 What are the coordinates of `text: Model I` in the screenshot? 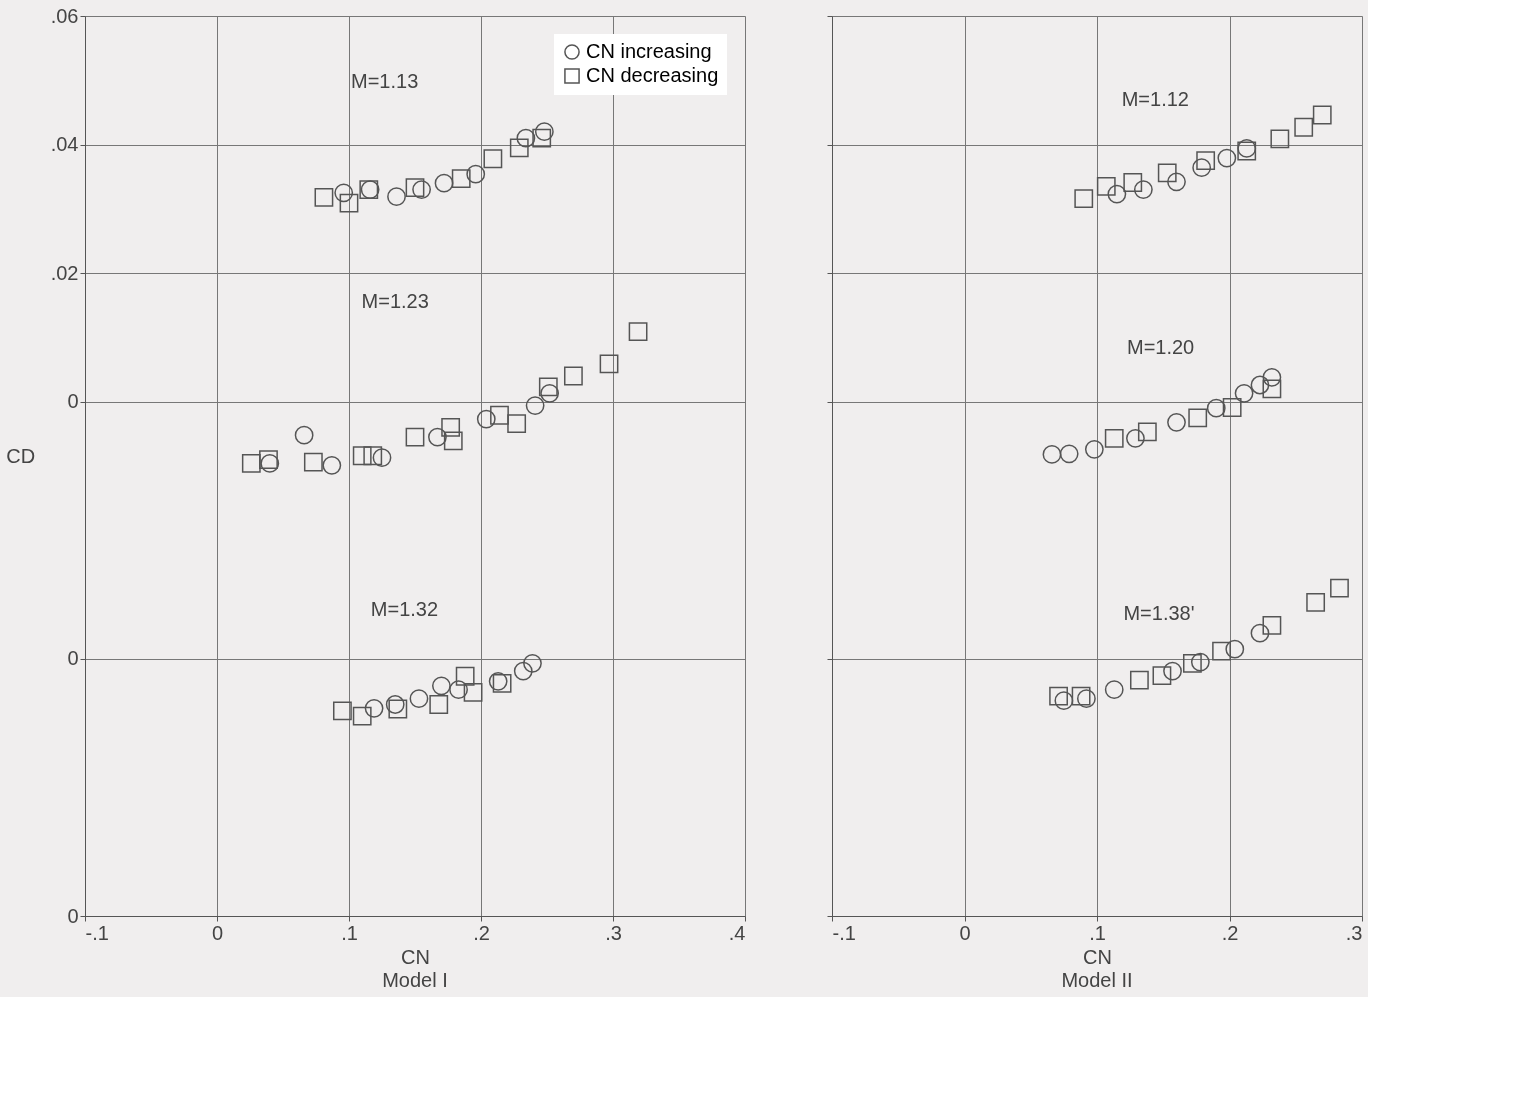 It's located at (415, 980).